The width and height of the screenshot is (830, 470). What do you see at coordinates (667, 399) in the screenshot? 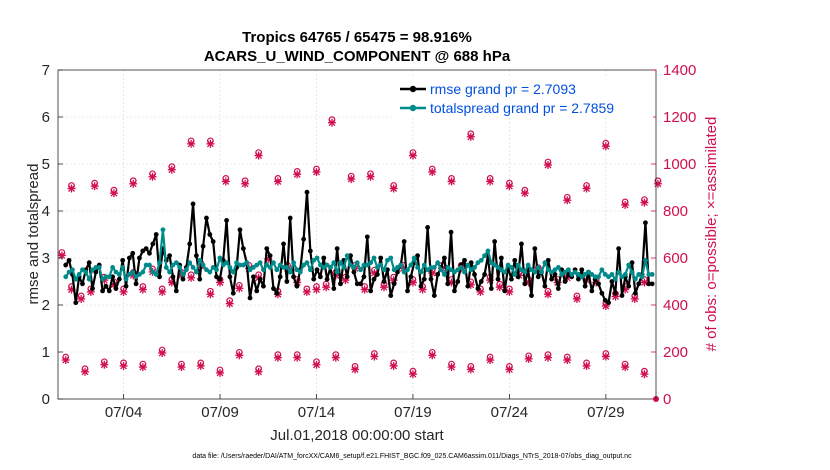
I see `y-tick-label-right: 0` at bounding box center [667, 399].